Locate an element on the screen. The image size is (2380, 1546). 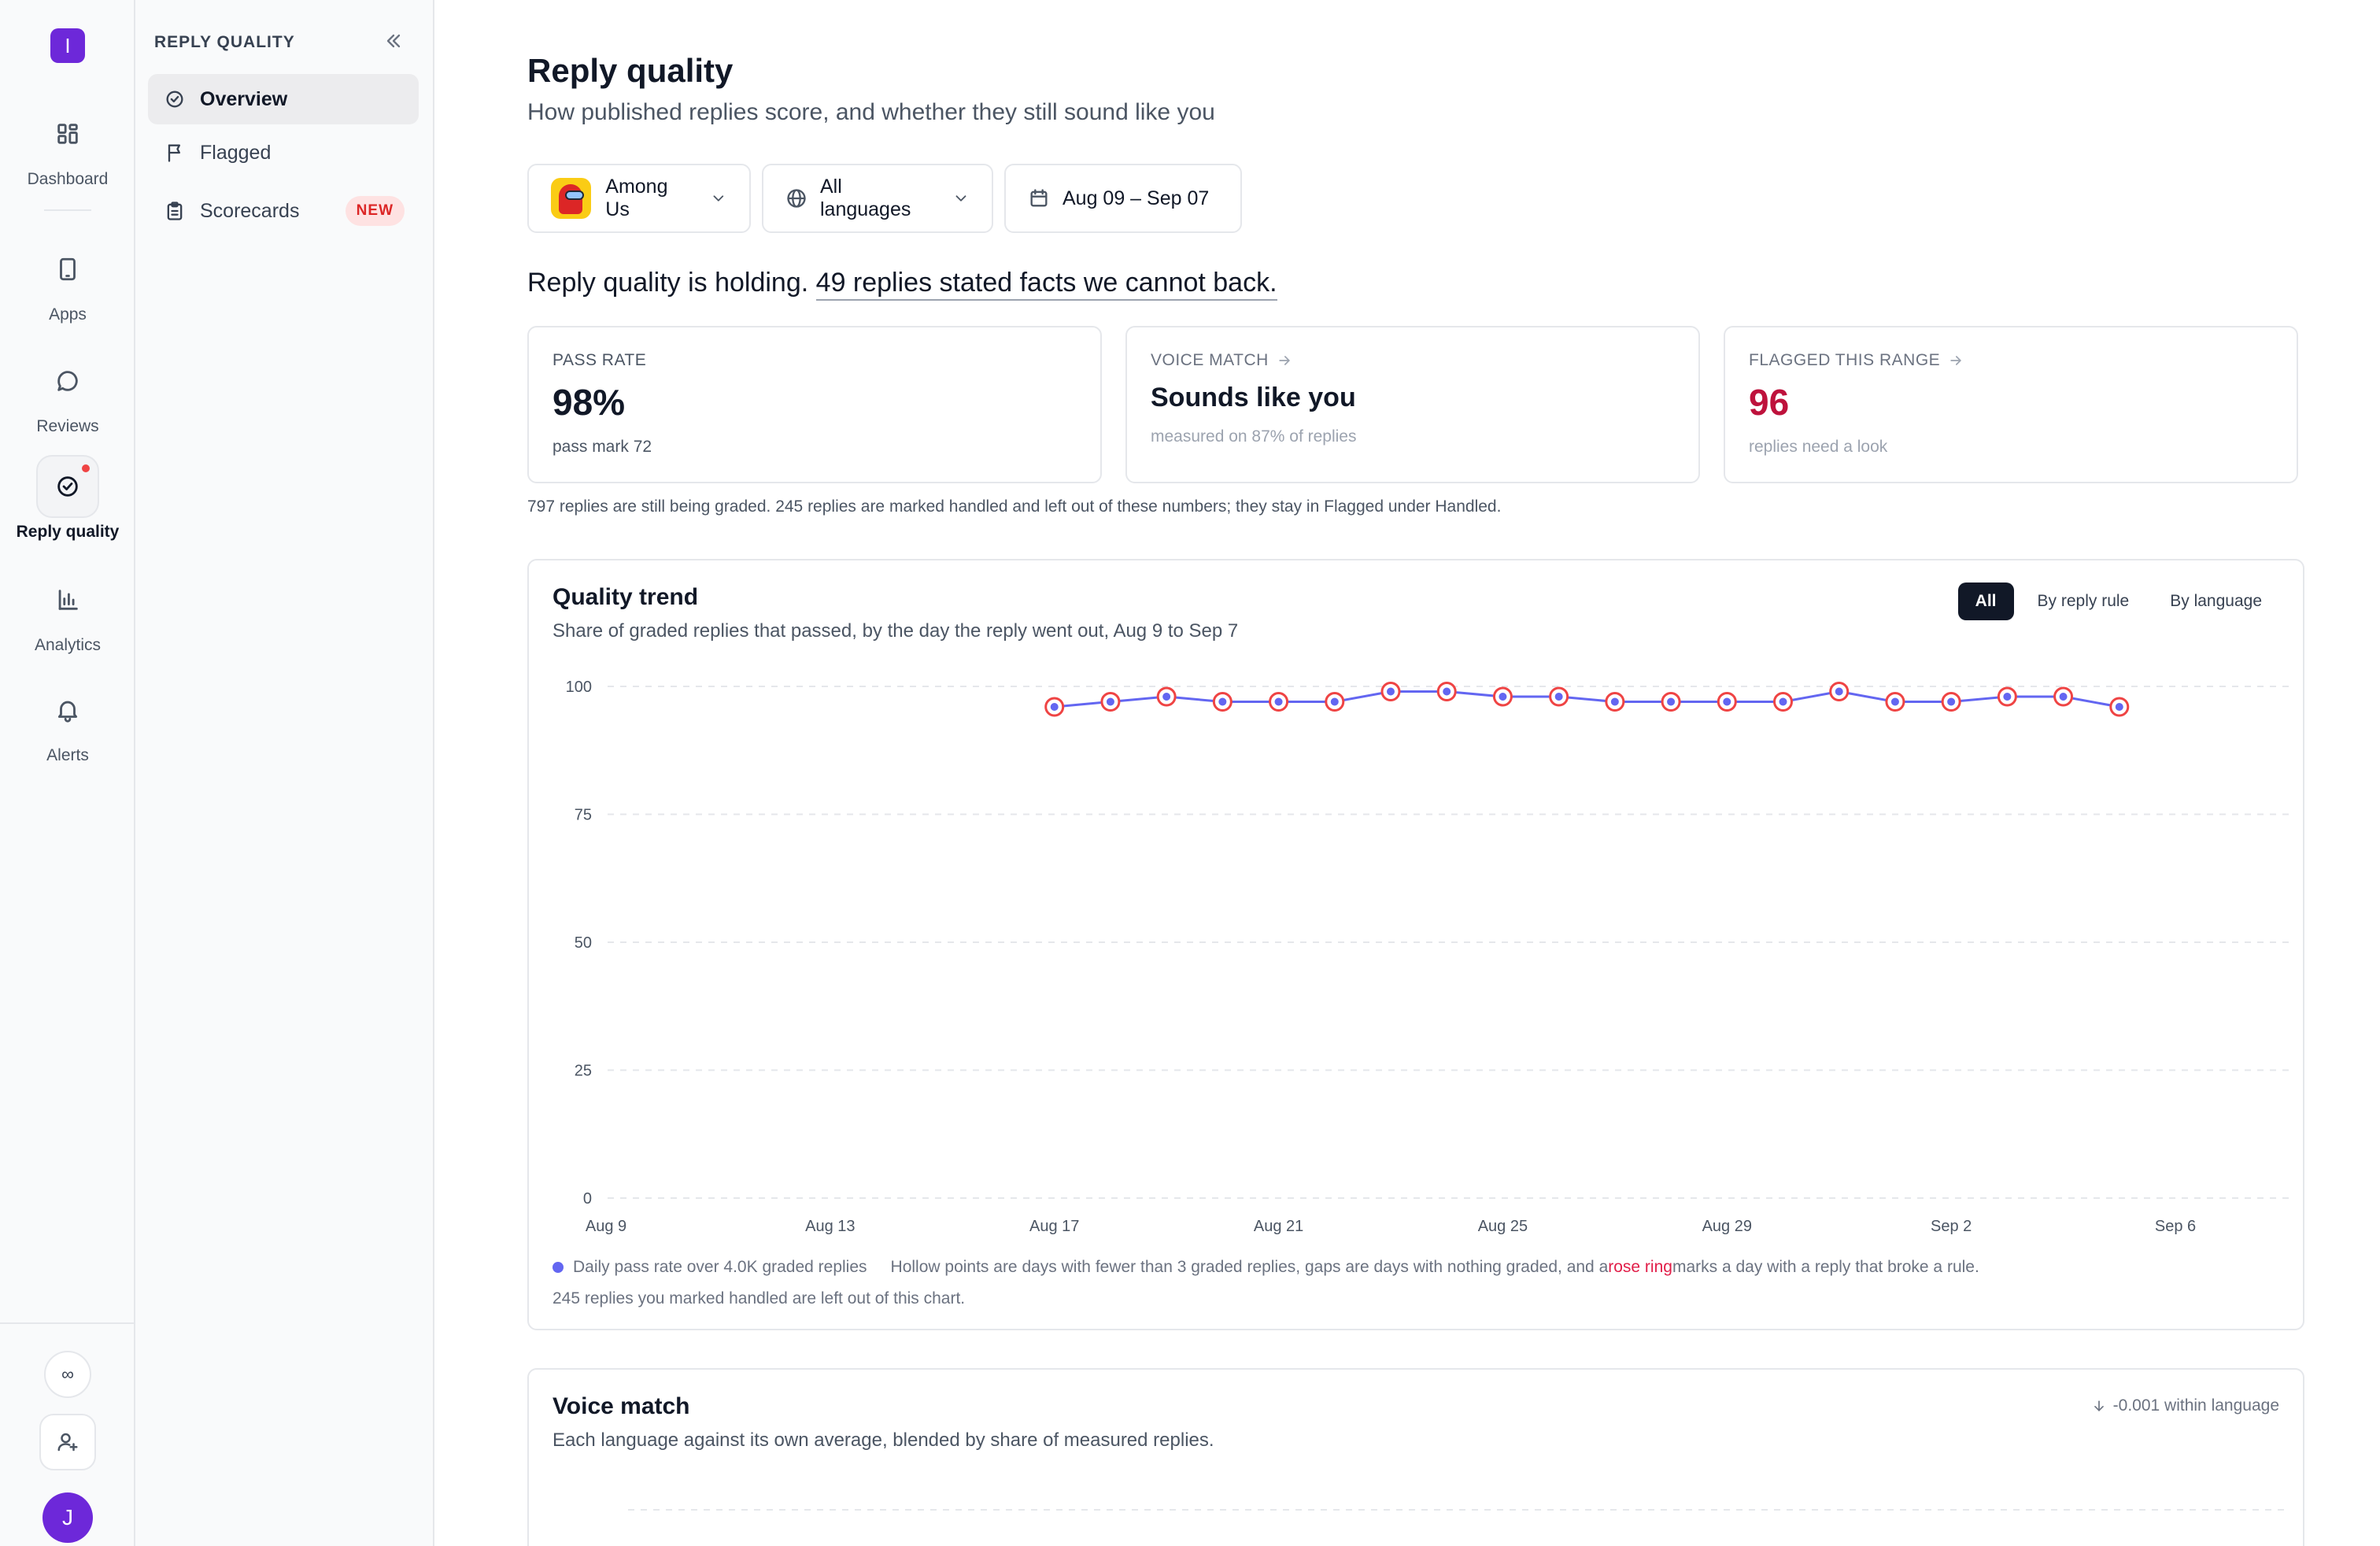
y-tick-label: 50 is located at coordinates (583, 943).